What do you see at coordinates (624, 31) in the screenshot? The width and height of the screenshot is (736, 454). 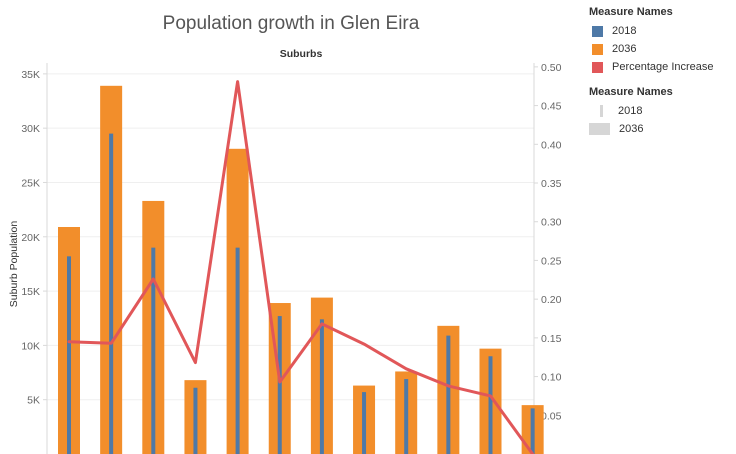 I see `legend-label-2018: 2018` at bounding box center [624, 31].